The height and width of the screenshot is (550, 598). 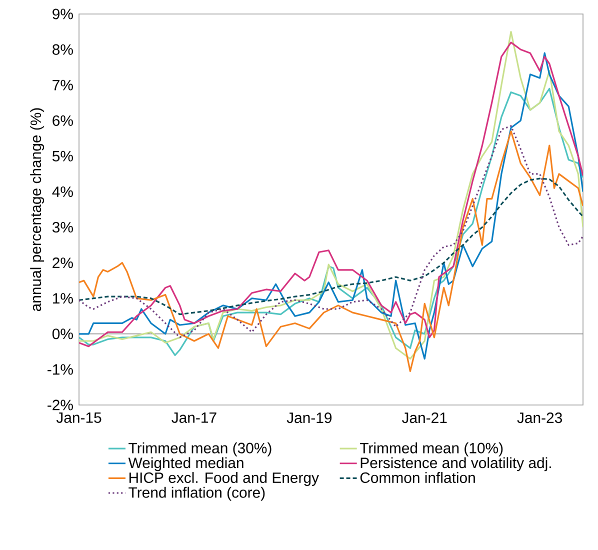 What do you see at coordinates (62, 334) in the screenshot?
I see `y-tick-label: 0%` at bounding box center [62, 334].